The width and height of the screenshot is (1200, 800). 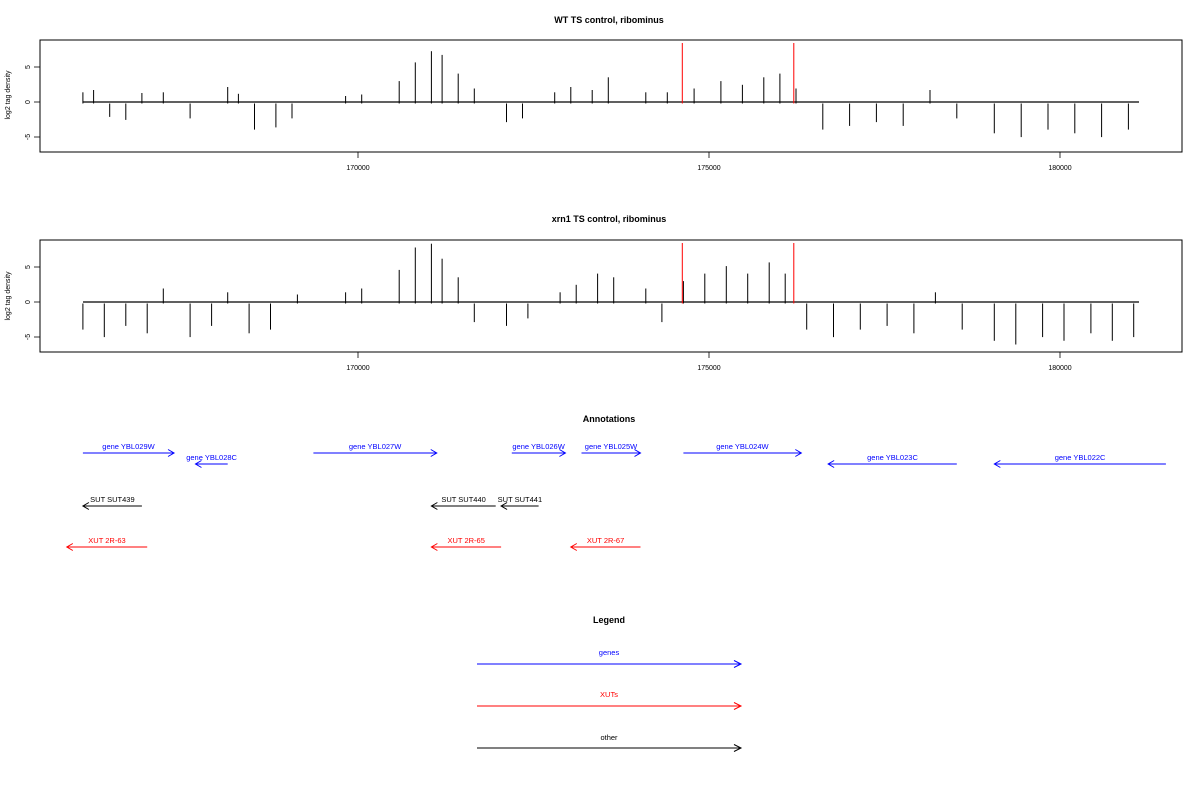 I want to click on legend-arrowhead-other, so click(x=738, y=748).